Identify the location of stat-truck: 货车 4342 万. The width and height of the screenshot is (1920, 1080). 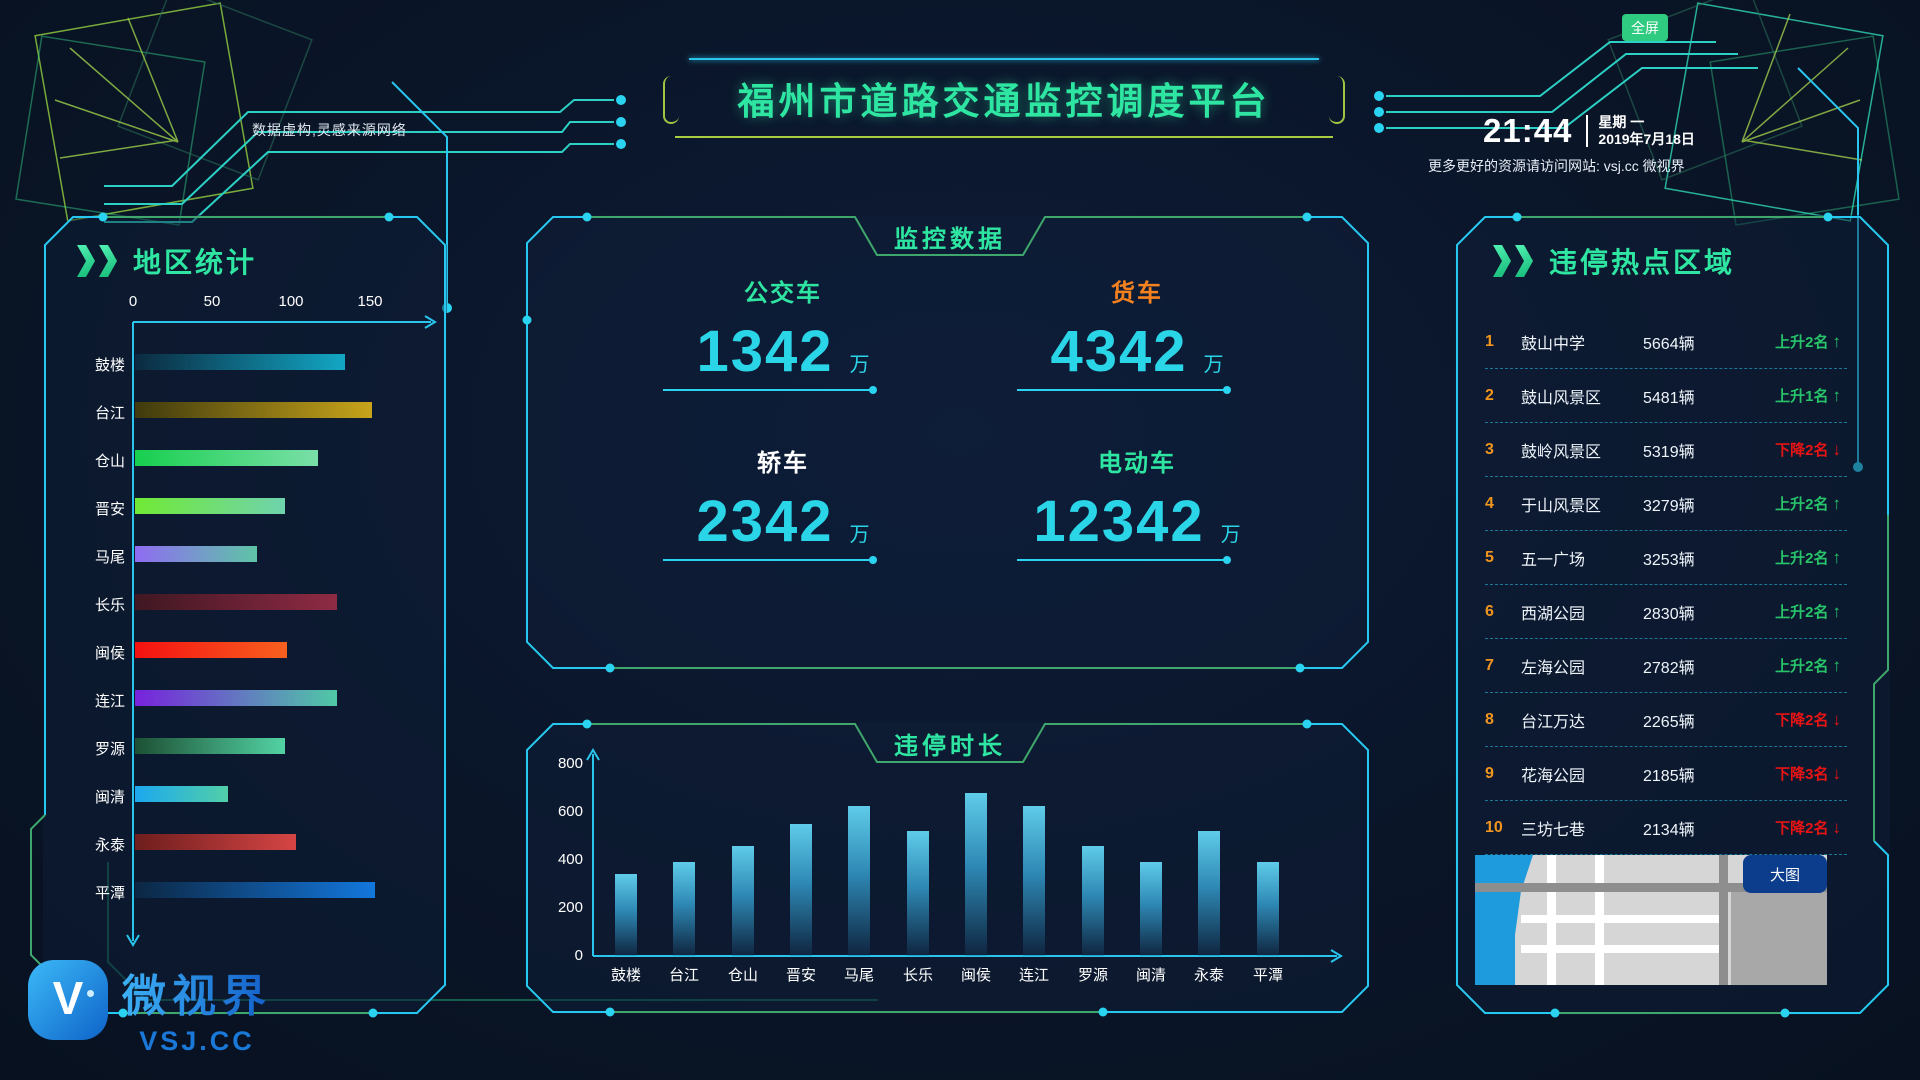
(1137, 333).